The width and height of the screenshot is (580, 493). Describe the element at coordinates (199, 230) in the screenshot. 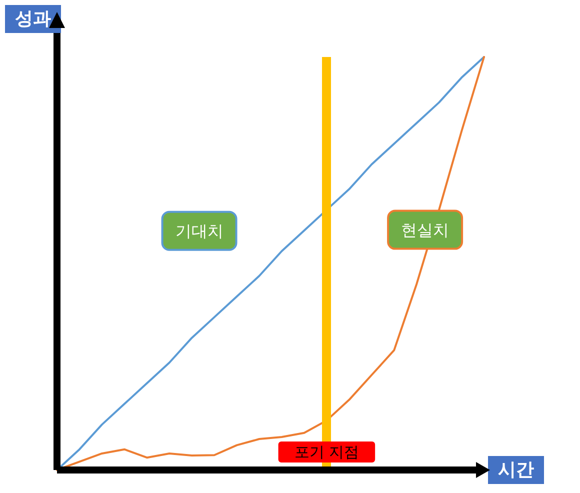

I see `text: 기대치` at that location.